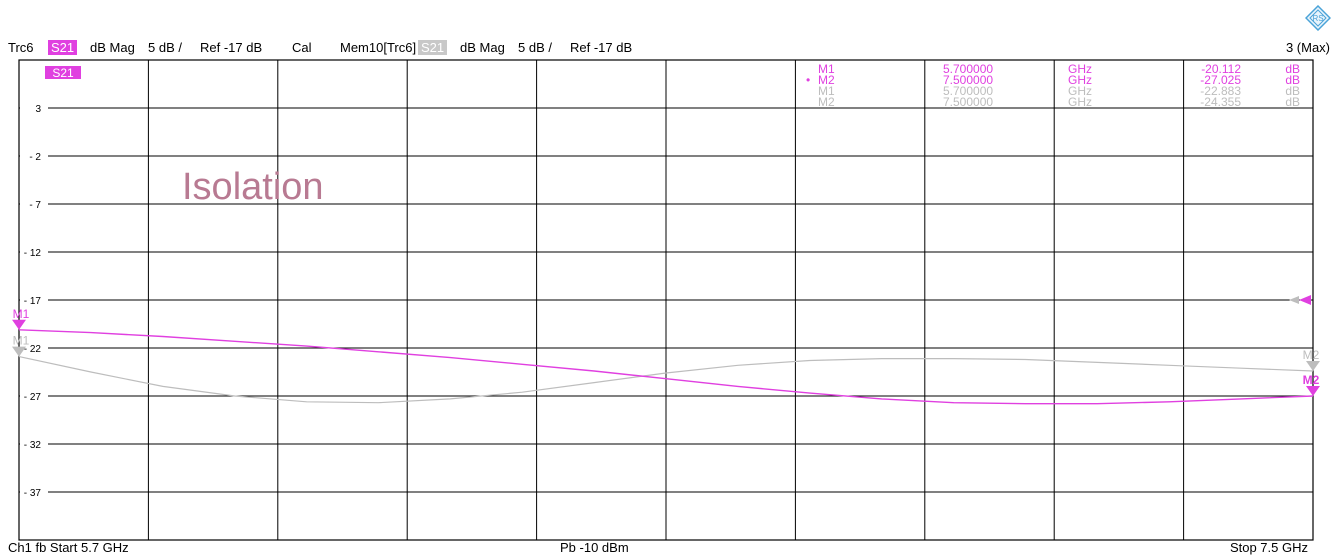  Describe the element at coordinates (1294, 300) in the screenshot. I see `ref-level-arrow-memory` at that location.